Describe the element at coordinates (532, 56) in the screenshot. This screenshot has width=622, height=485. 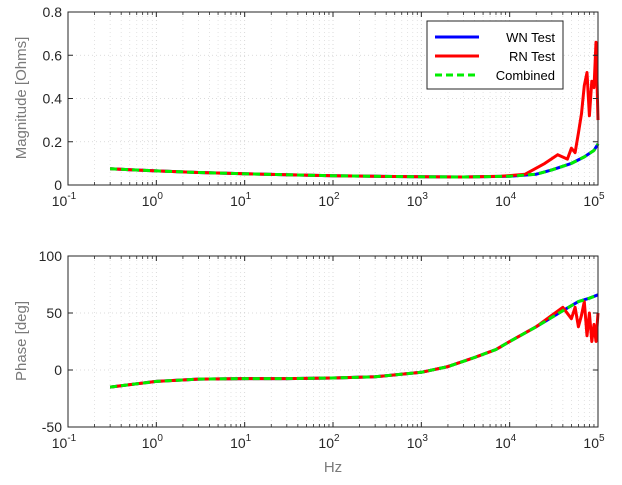
I see `legend-label: RN Test` at that location.